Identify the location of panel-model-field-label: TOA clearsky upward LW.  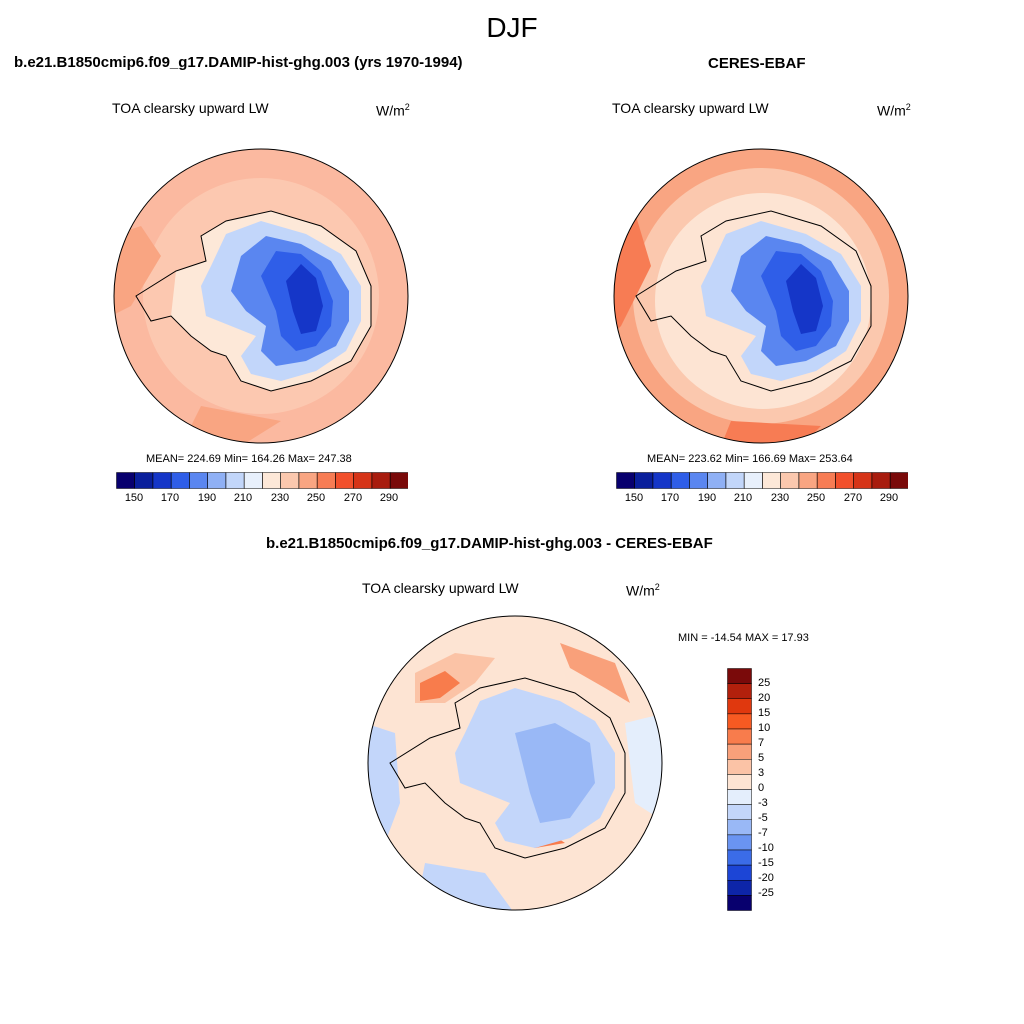
(190, 108).